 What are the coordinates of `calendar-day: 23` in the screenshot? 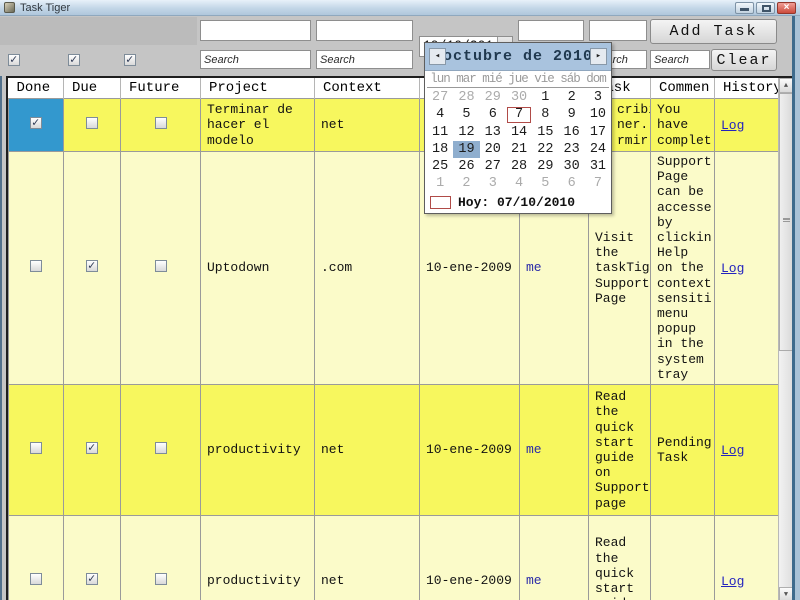 It's located at (571, 149).